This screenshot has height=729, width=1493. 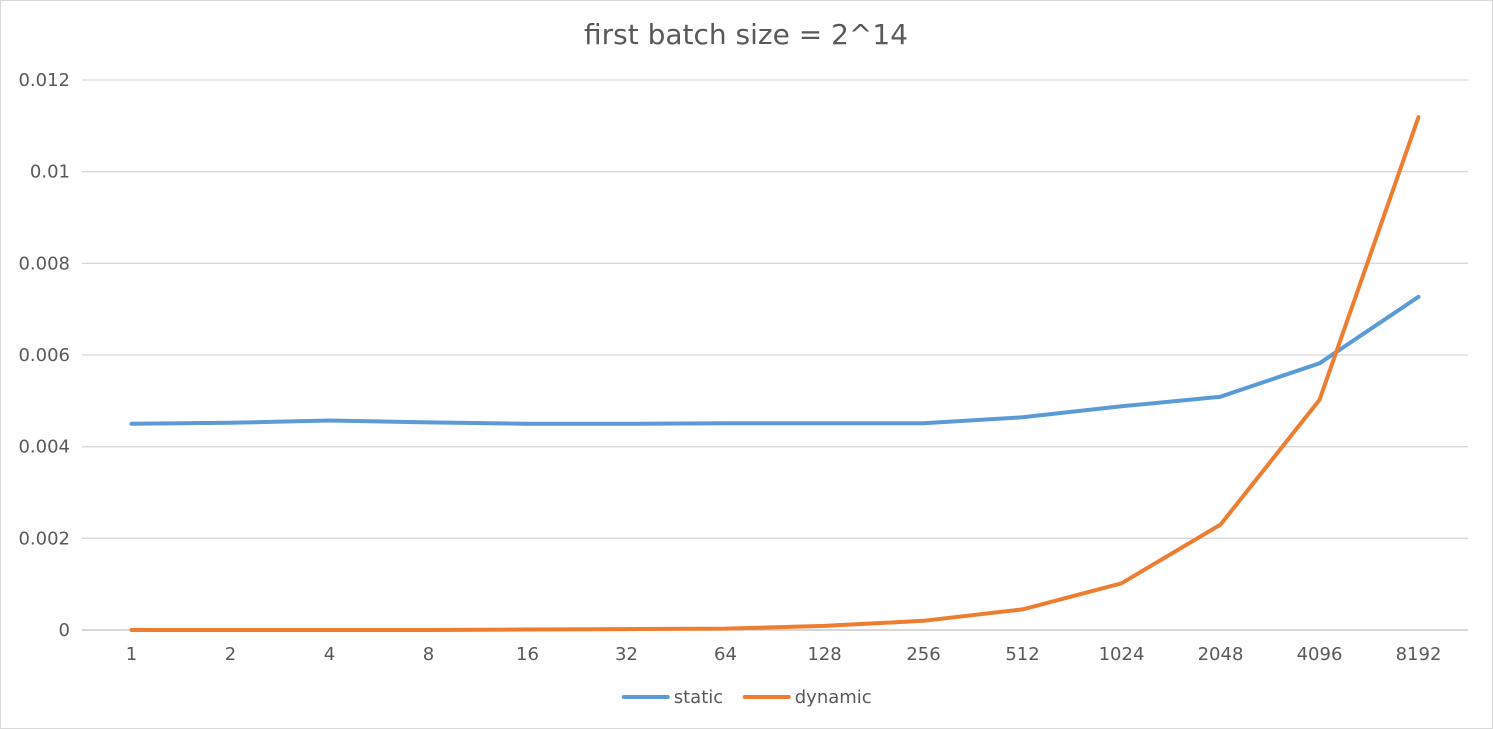 I want to click on y-tick-label: 0.006, so click(x=44, y=355).